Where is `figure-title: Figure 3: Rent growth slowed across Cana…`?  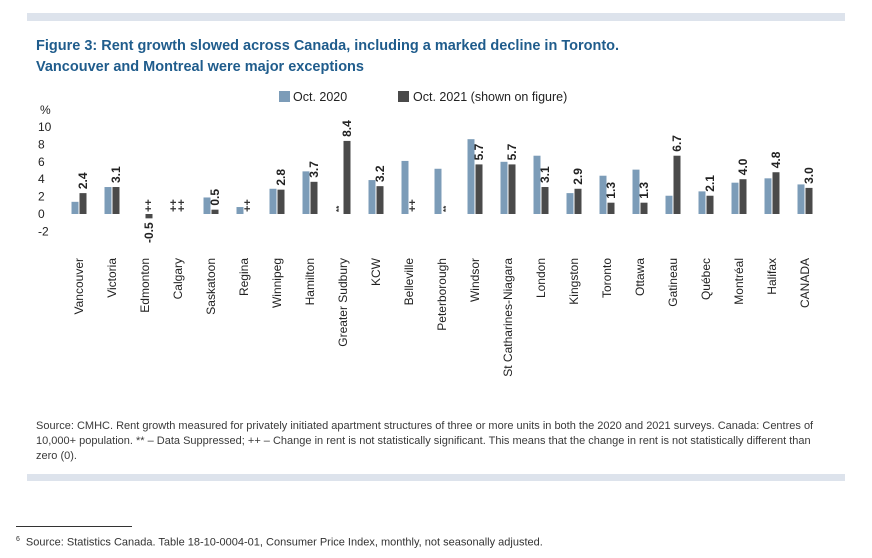
figure-title: Figure 3: Rent growth slowed across Cana… is located at coordinates (436, 57).